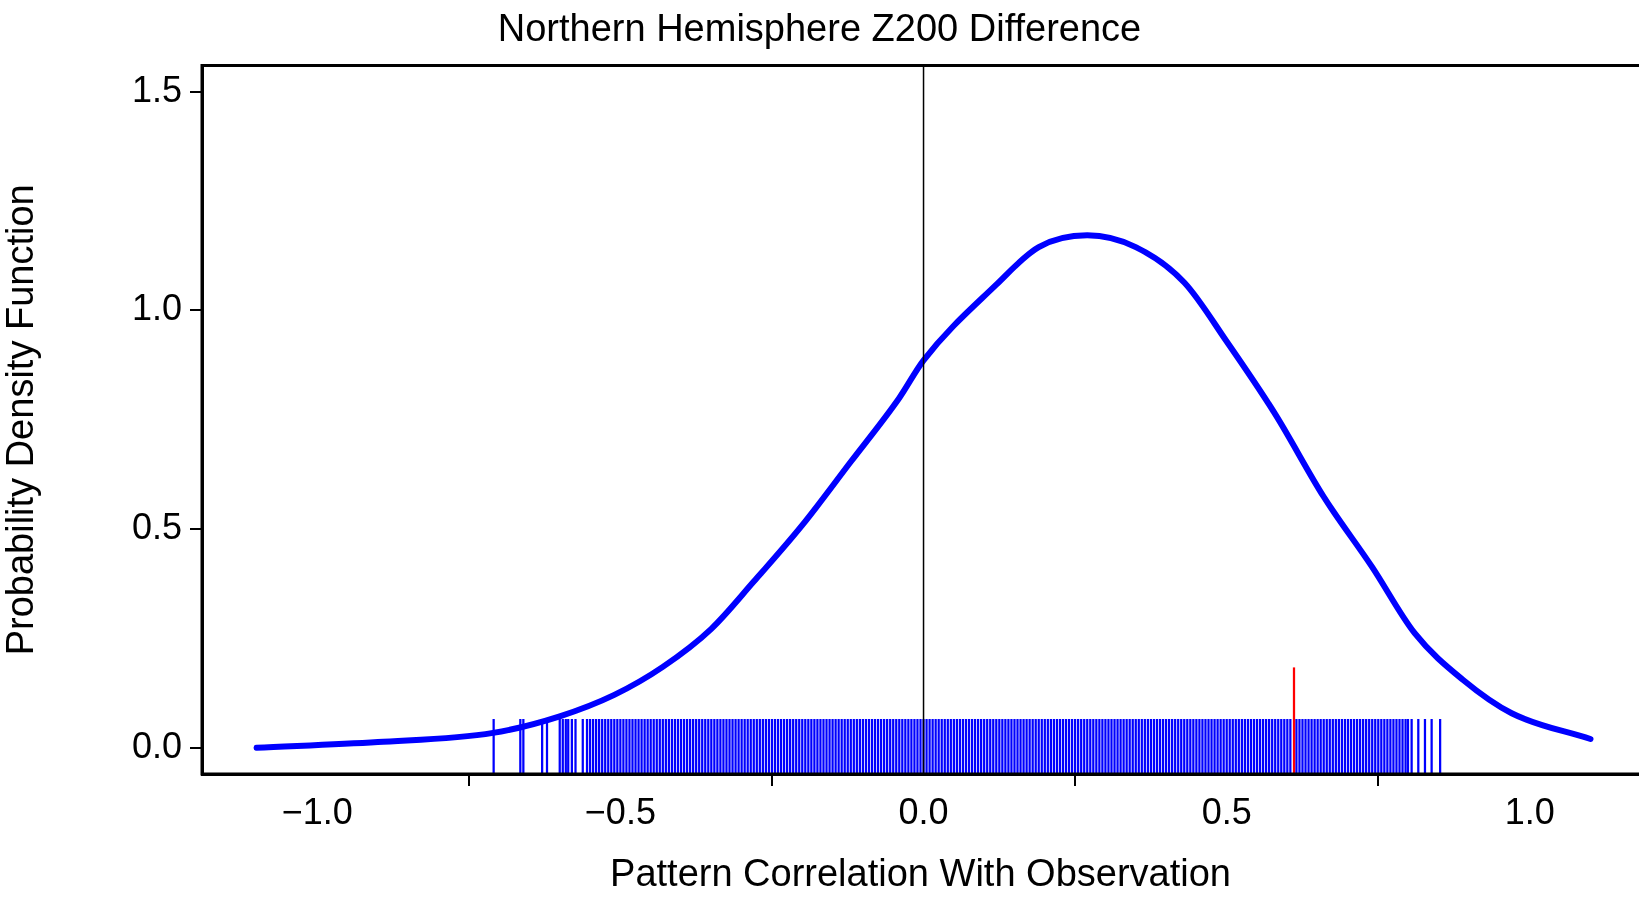 This screenshot has width=1639, height=898. Describe the element at coordinates (156, 89) in the screenshot. I see `y-tick-label: 1.5` at that location.